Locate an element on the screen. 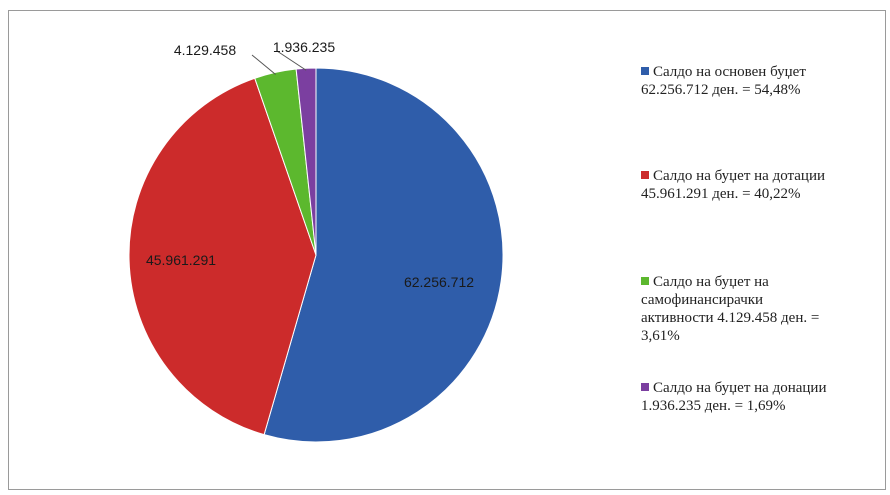 The image size is (890, 495). pie-slice-donations-budget is located at coordinates (306, 161).